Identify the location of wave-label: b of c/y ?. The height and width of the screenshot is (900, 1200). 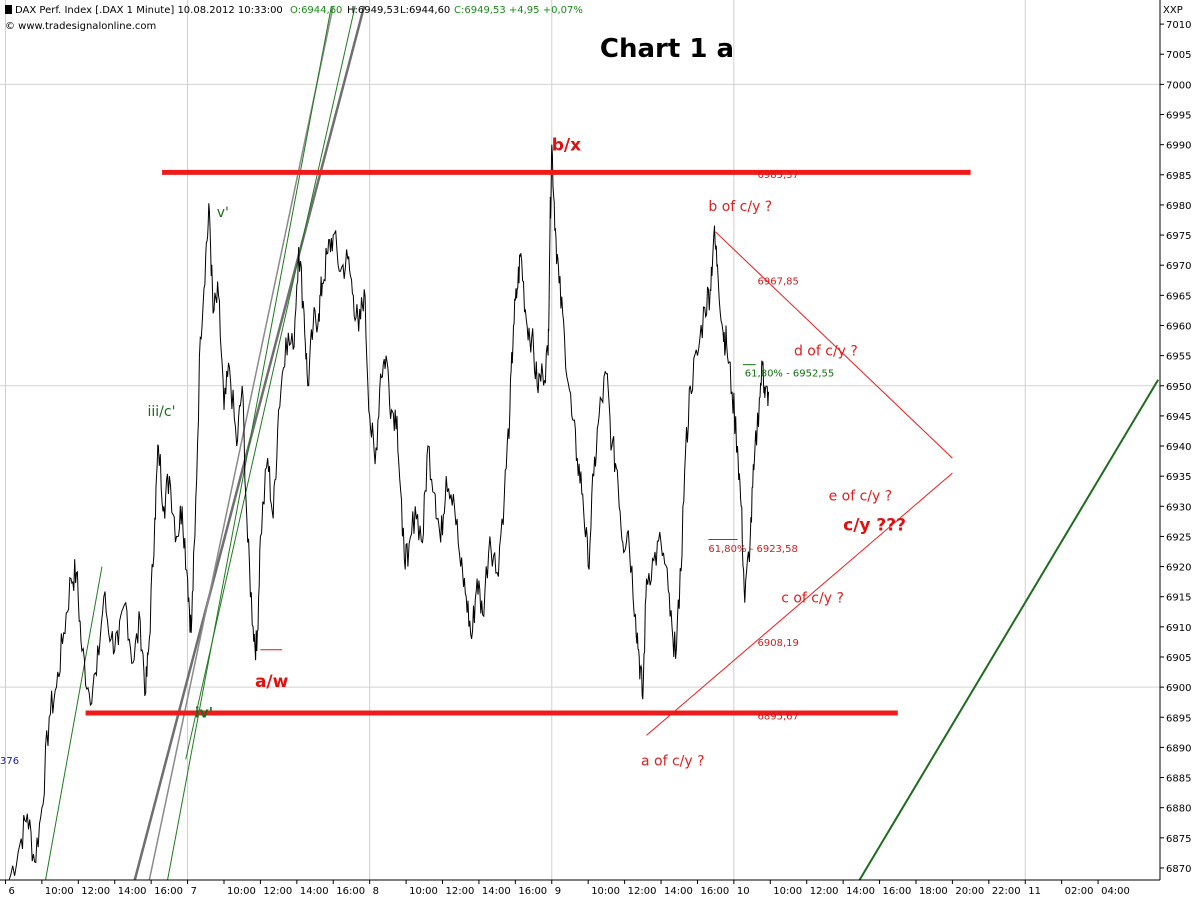
(740, 207).